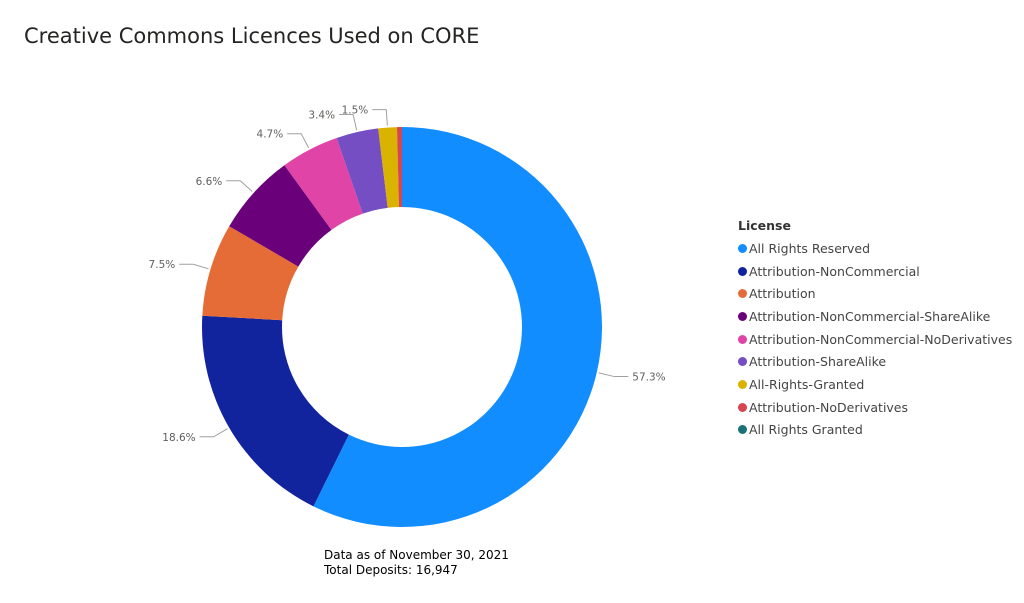 Image resolution: width=1024 pixels, height=603 pixels. Describe the element at coordinates (875, 384) in the screenshot. I see `legend-item: All-Rights-Granted` at that location.